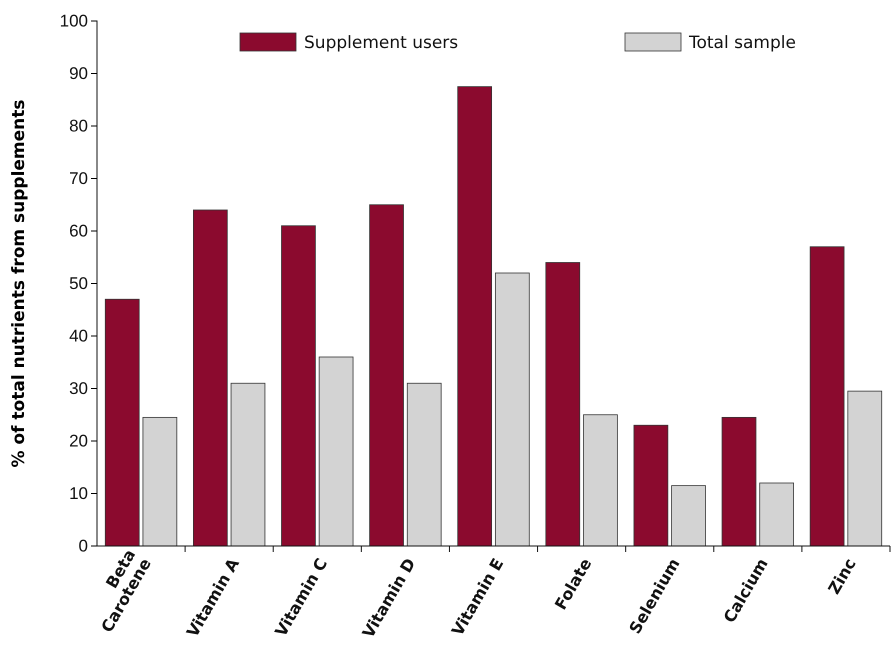 This screenshot has height=666, width=894. What do you see at coordinates (78, 493) in the screenshot?
I see `y-tick-label: 10` at bounding box center [78, 493].